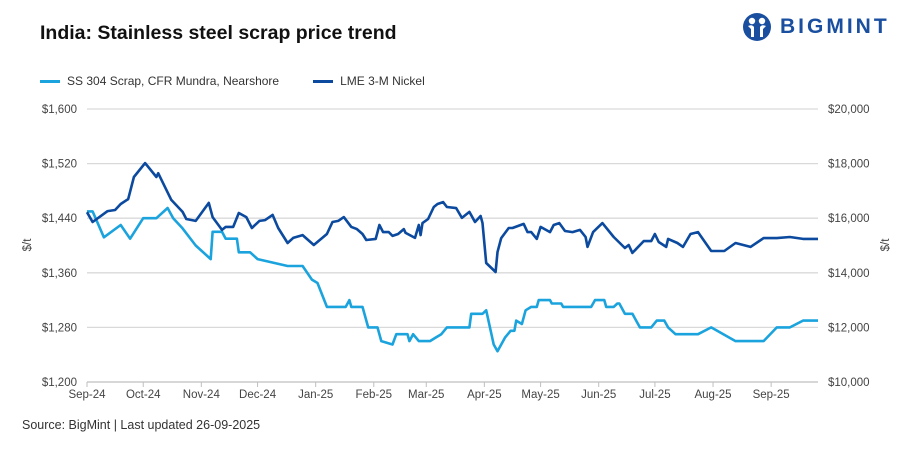  I want to click on x-tick-label: Apr-25, so click(484, 395).